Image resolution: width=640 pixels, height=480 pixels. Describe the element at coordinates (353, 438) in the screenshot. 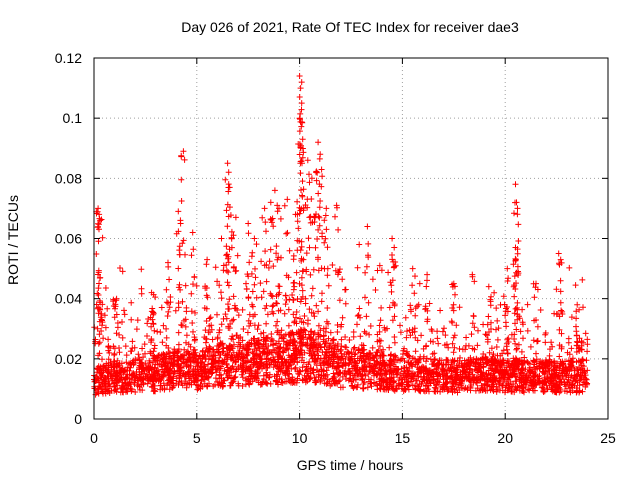

I see `x-tick-labels: 0 5 10 15 20 25` at that location.